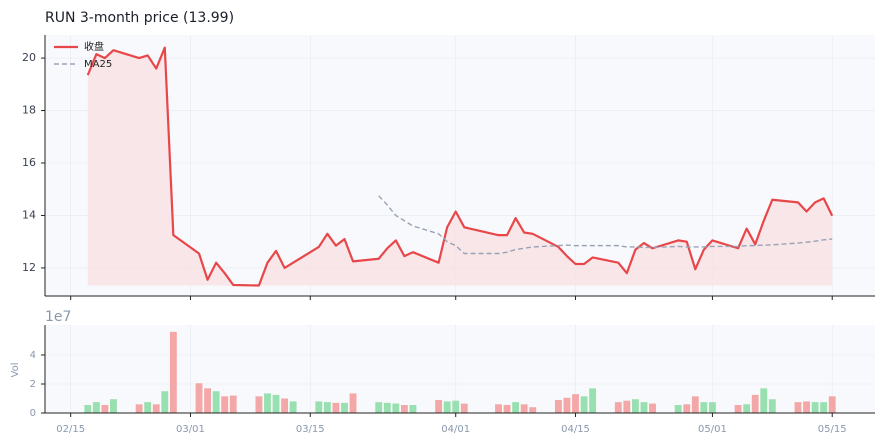 The height and width of the screenshot is (445, 885). What do you see at coordinates (29, 110) in the screenshot?
I see `y-tick-label: 18` at bounding box center [29, 110].